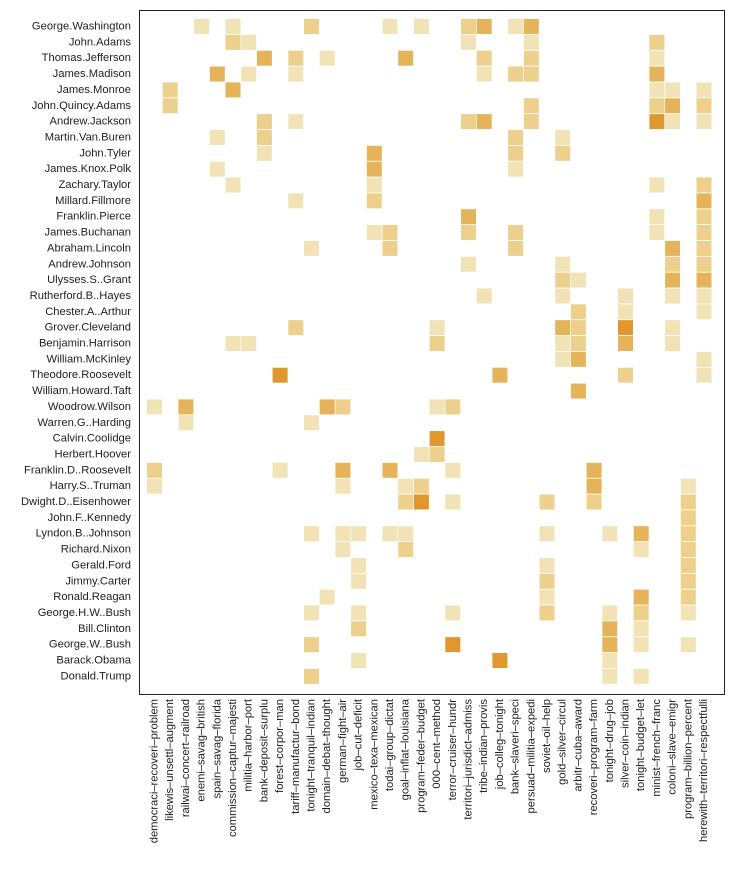 This screenshot has width=748, height=874. I want to click on row-label: George.Washington, so click(81, 27).